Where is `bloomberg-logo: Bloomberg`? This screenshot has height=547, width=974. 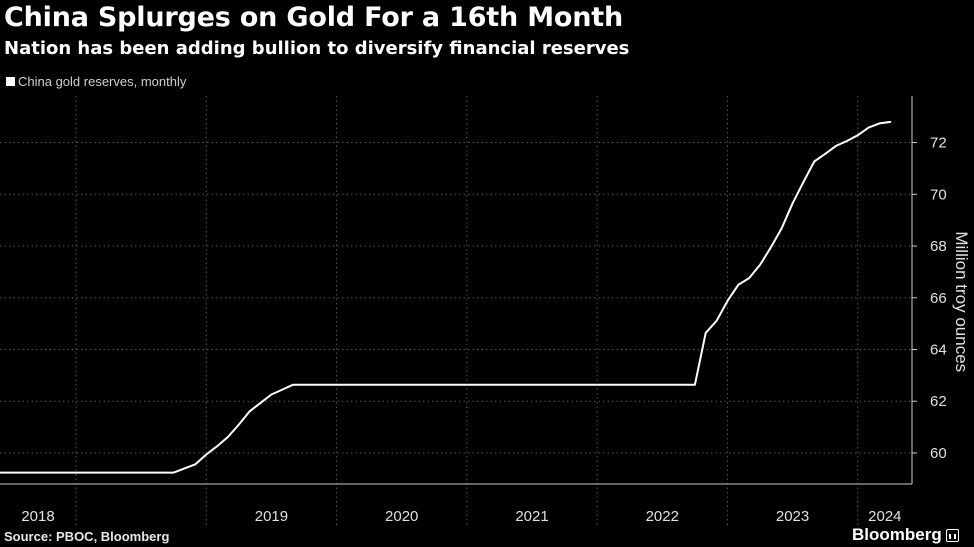
bloomberg-logo: Bloomberg is located at coordinates (905, 535).